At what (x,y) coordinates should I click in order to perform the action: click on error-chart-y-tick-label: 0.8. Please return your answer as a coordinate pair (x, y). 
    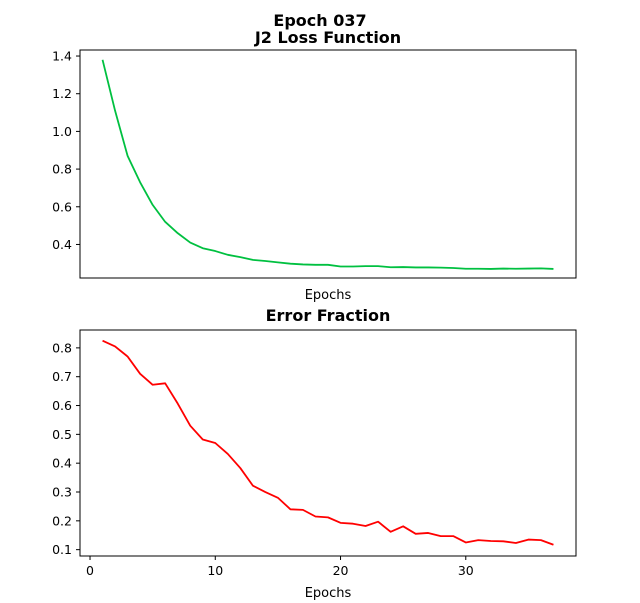
    Looking at the image, I should click on (62, 347).